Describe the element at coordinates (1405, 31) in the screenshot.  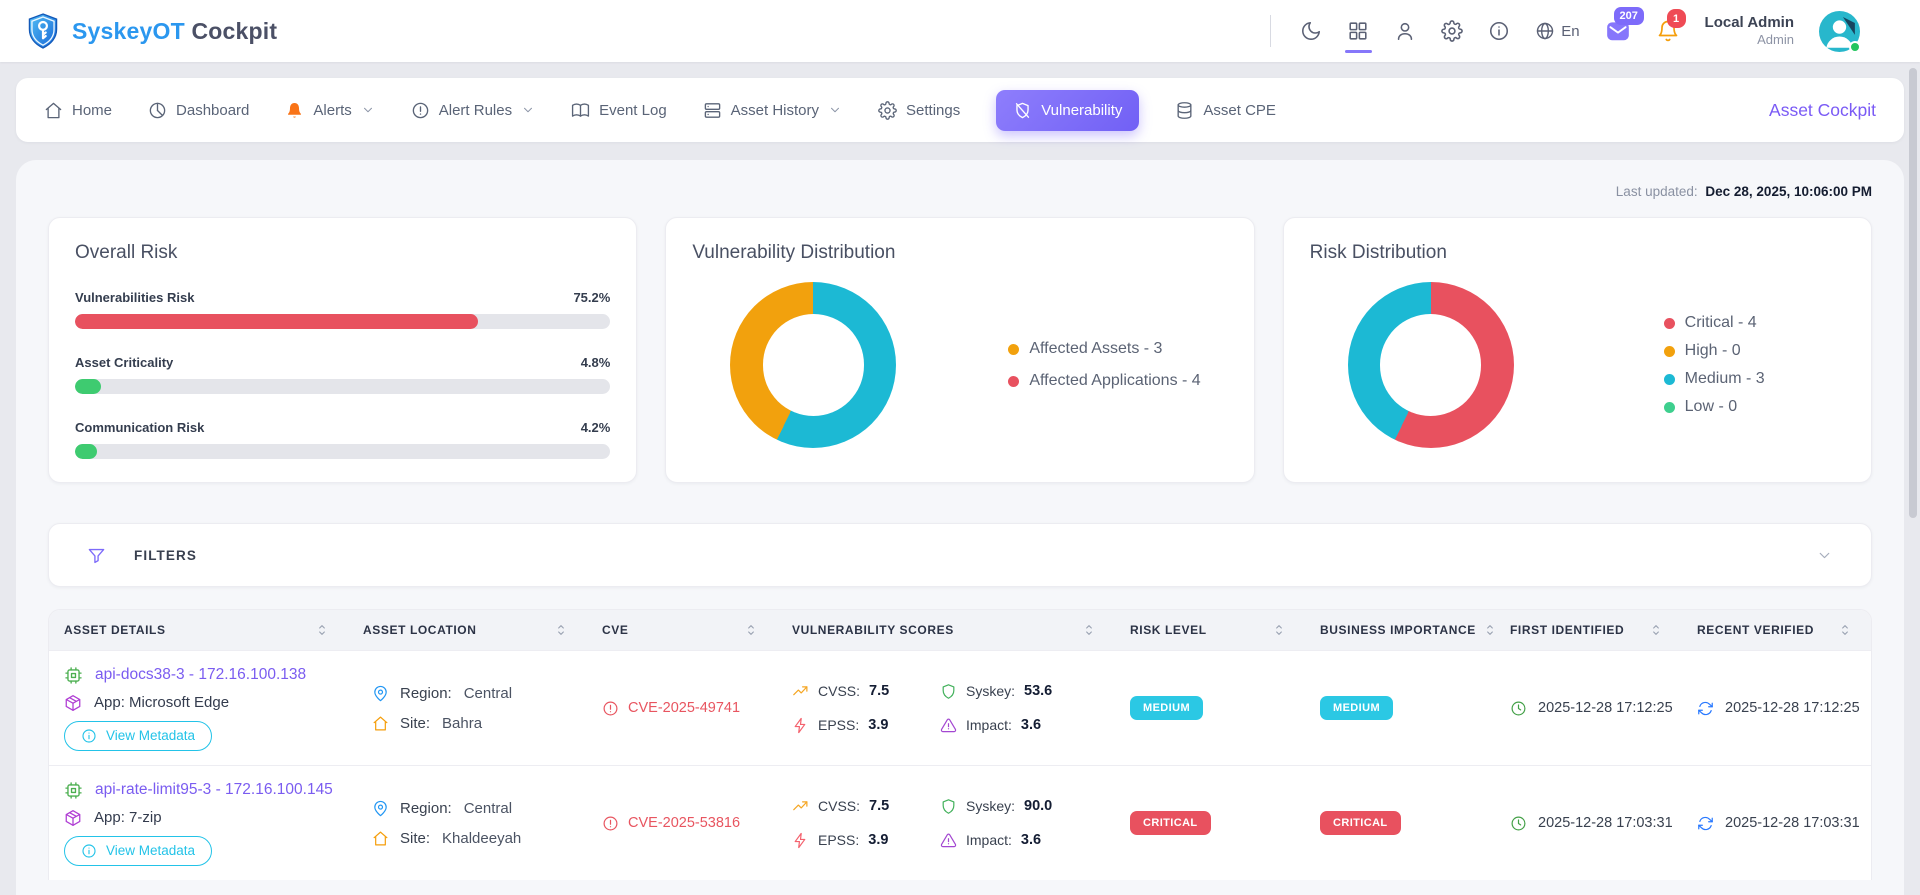
I see `profile-icon` at that location.